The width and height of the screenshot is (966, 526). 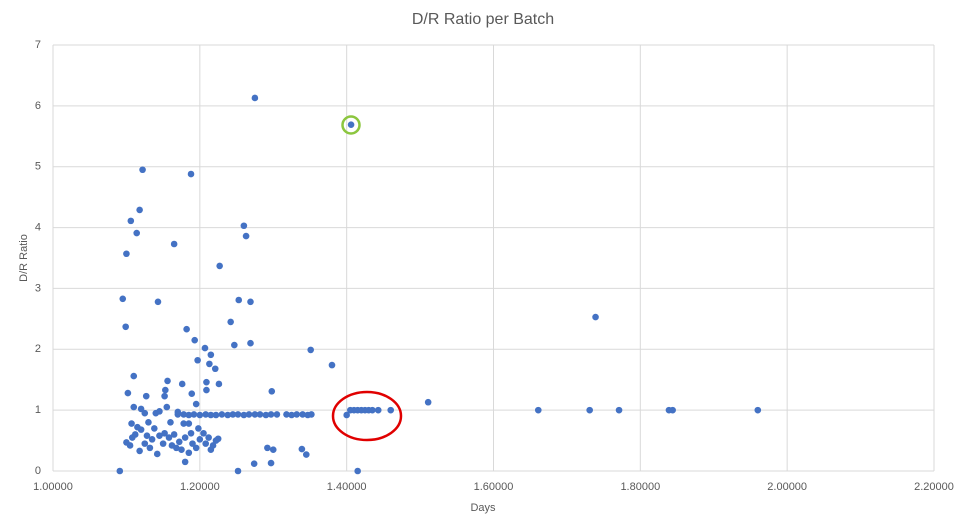 What do you see at coordinates (38, 410) in the screenshot?
I see `y-tick-label: 1` at bounding box center [38, 410].